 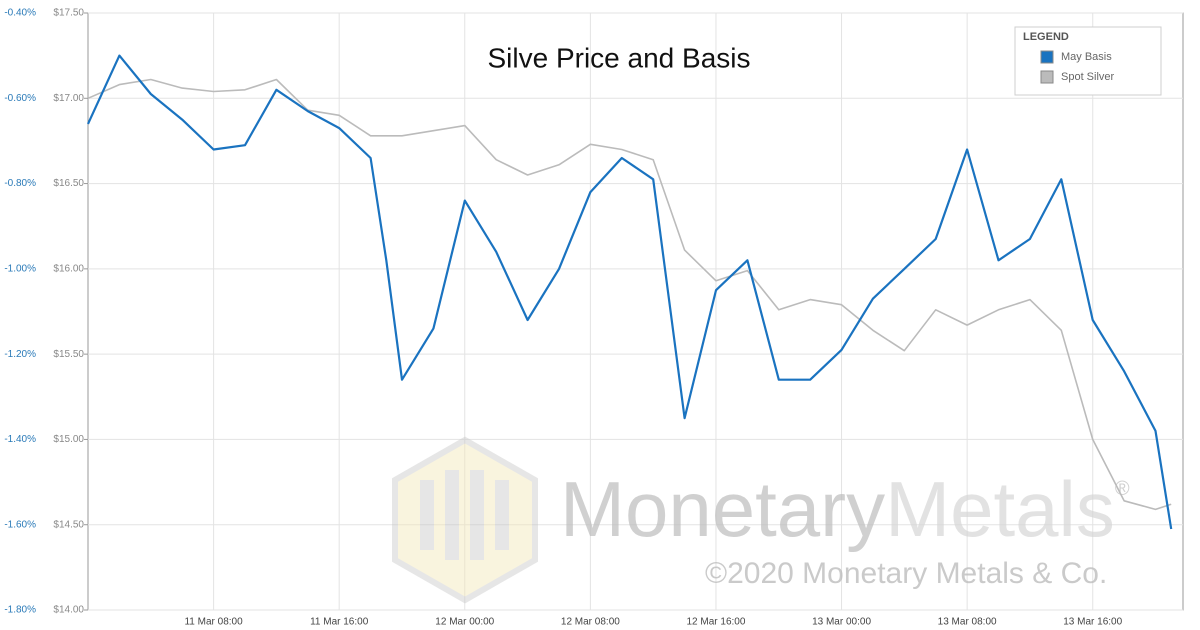 What do you see at coordinates (20, 98) in the screenshot?
I see `y-tick-label: -0.60%` at bounding box center [20, 98].